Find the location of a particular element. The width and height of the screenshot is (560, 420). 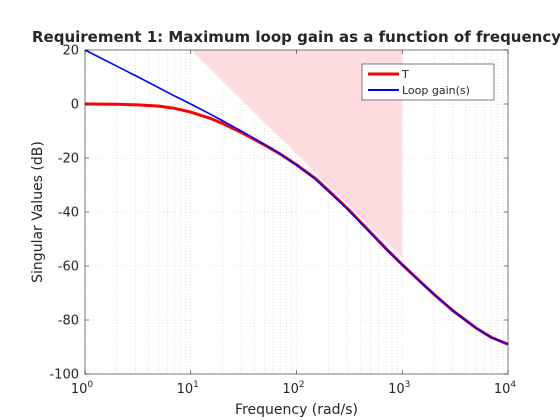

y-tick-label: -40 is located at coordinates (68, 213).